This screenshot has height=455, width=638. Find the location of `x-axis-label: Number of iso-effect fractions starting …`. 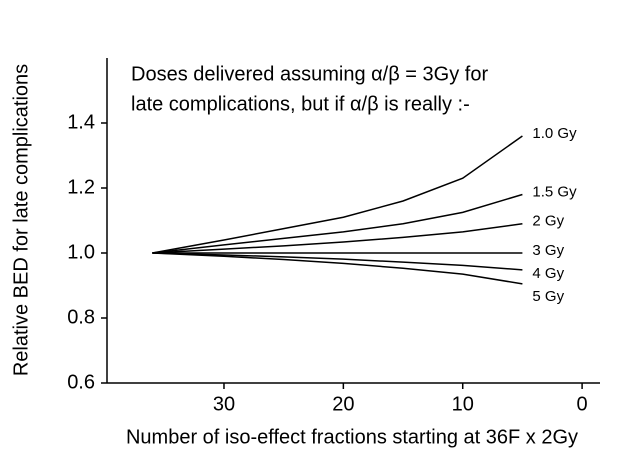

x-axis-label: Number of iso-effect fractions starting … is located at coordinates (352, 437).